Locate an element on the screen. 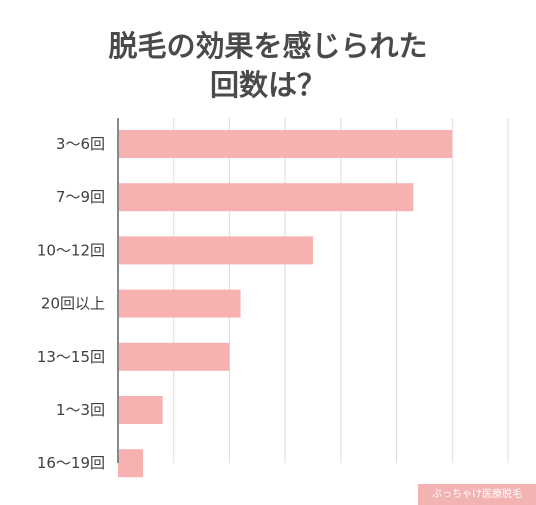 Image resolution: width=536 pixels, height=505 pixels. category-label: 7〜9回 is located at coordinates (80, 197).